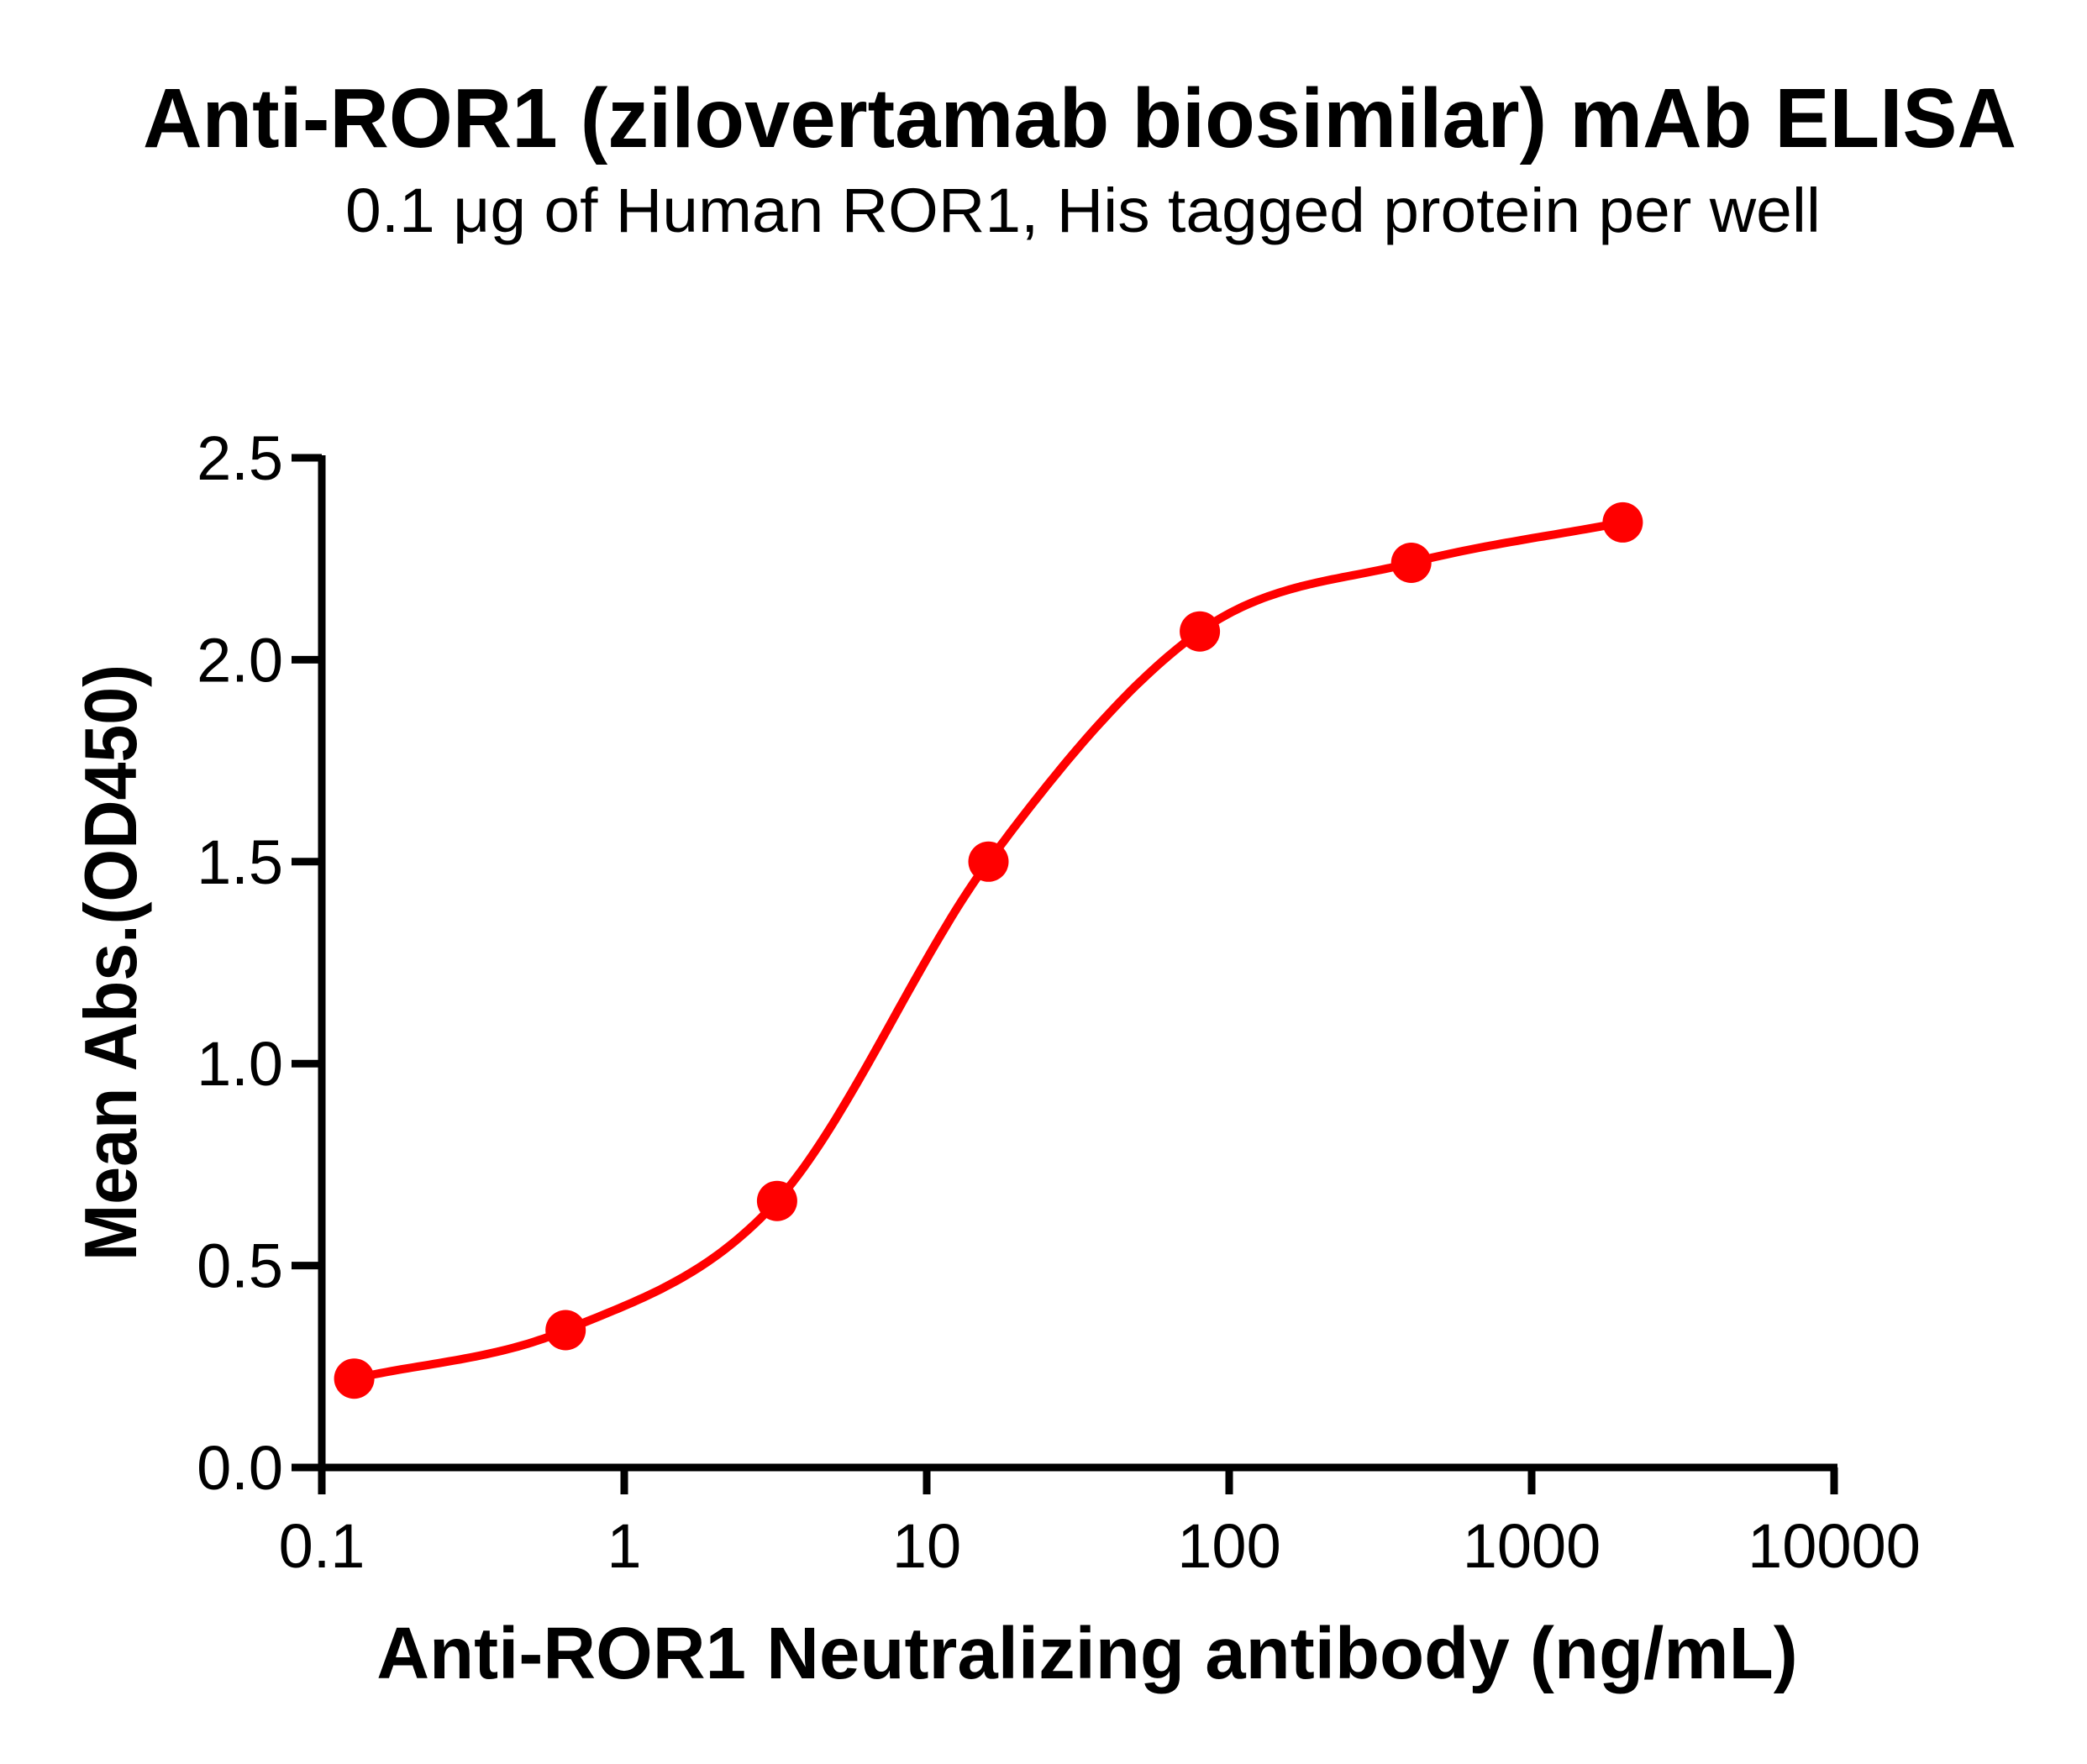 The image size is (2087, 1764). I want to click on y-tick-label: 0.0, so click(240, 1468).